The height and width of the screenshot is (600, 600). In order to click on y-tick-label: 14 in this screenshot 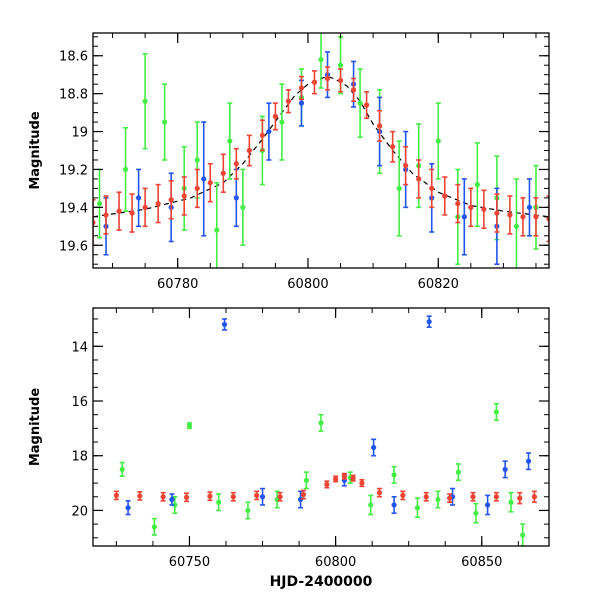, I will do `click(79, 347)`.